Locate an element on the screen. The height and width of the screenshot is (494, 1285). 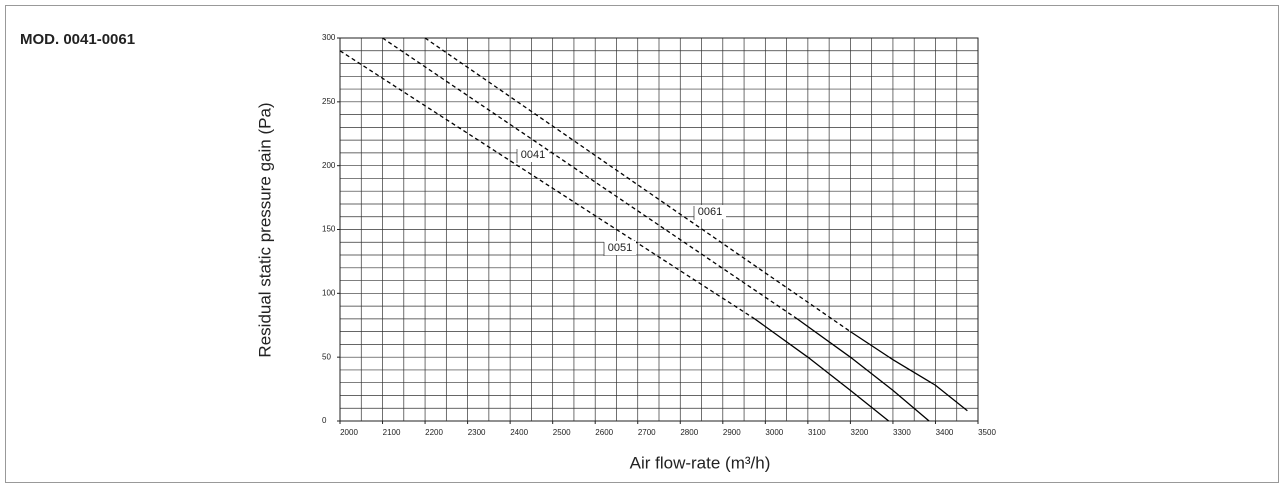
x-tick-label: 3100 is located at coordinates (817, 432).